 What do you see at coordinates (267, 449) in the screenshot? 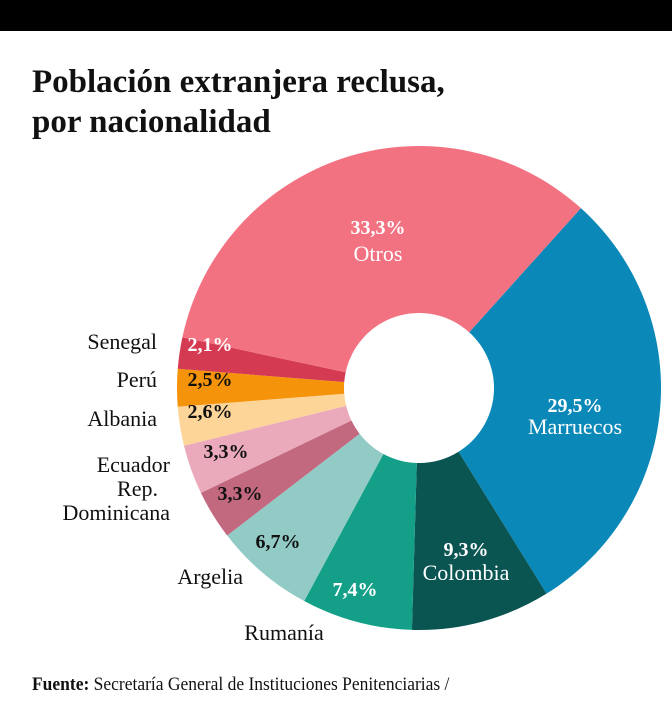
I see `slice-ecuador` at bounding box center [267, 449].